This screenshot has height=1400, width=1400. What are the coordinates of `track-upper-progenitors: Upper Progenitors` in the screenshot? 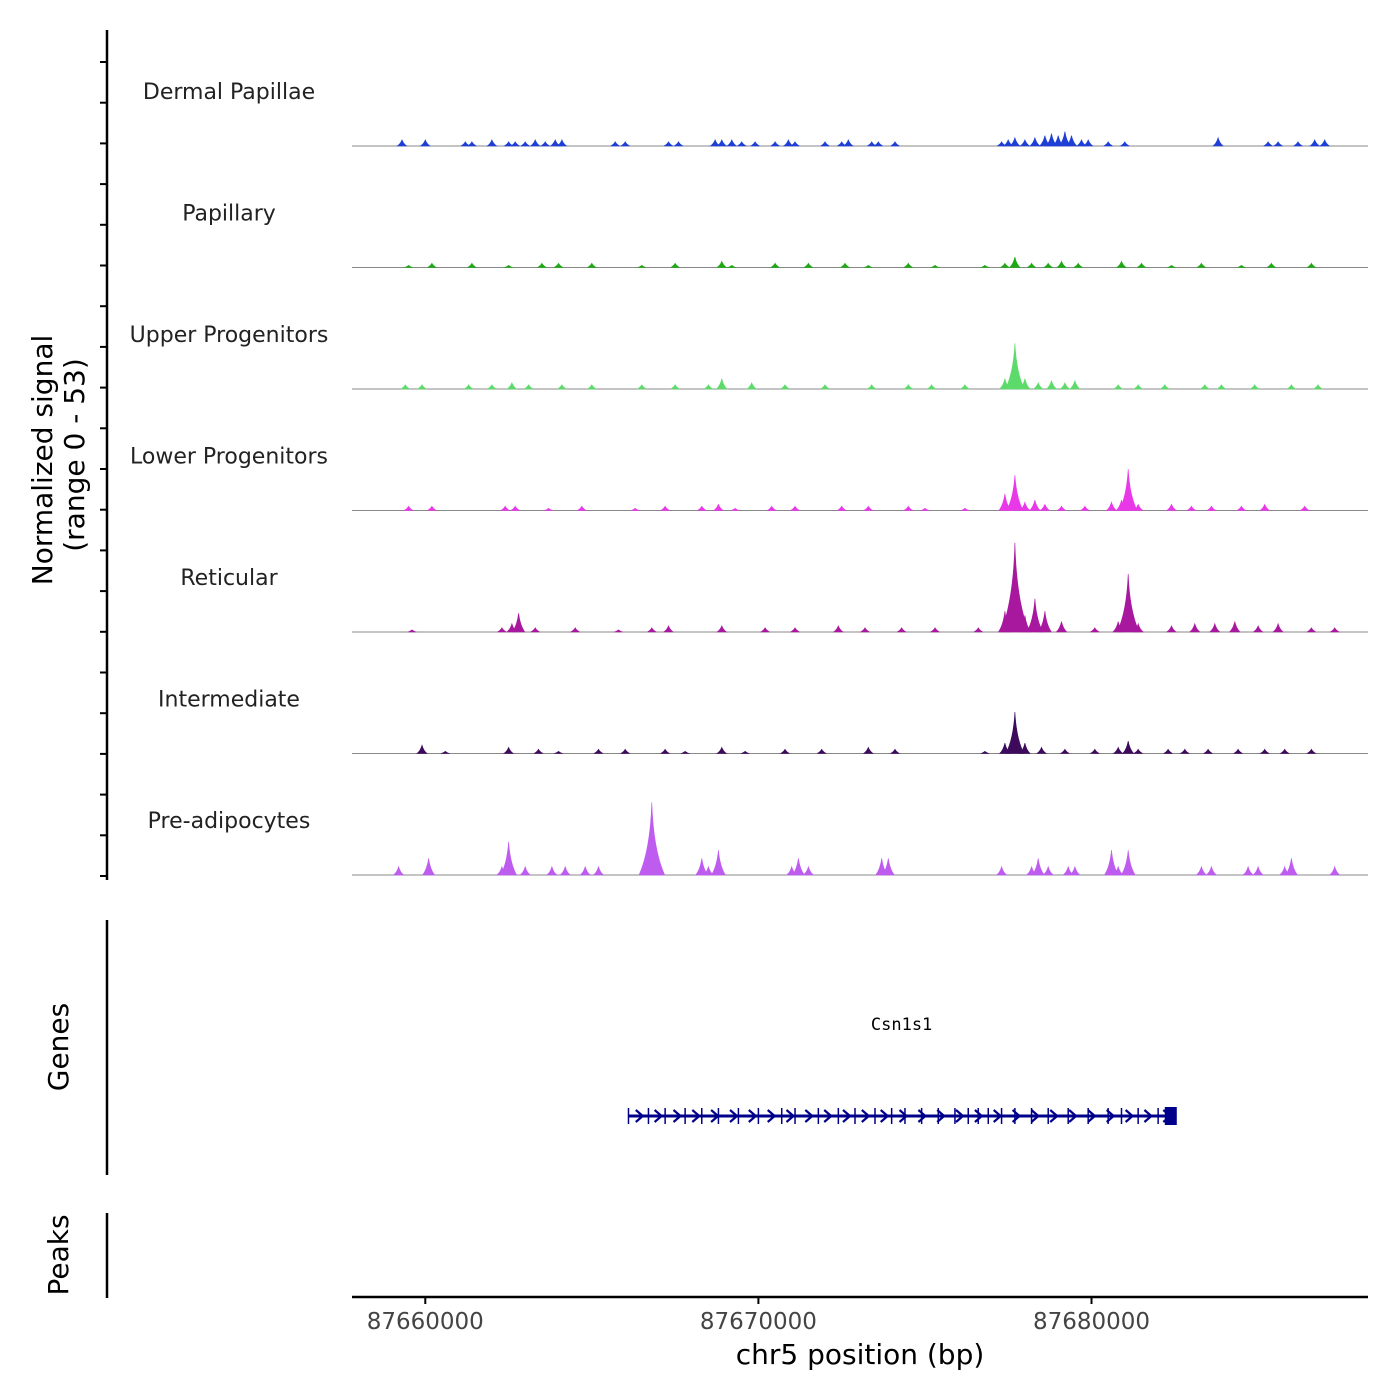 It's located at (749, 356).